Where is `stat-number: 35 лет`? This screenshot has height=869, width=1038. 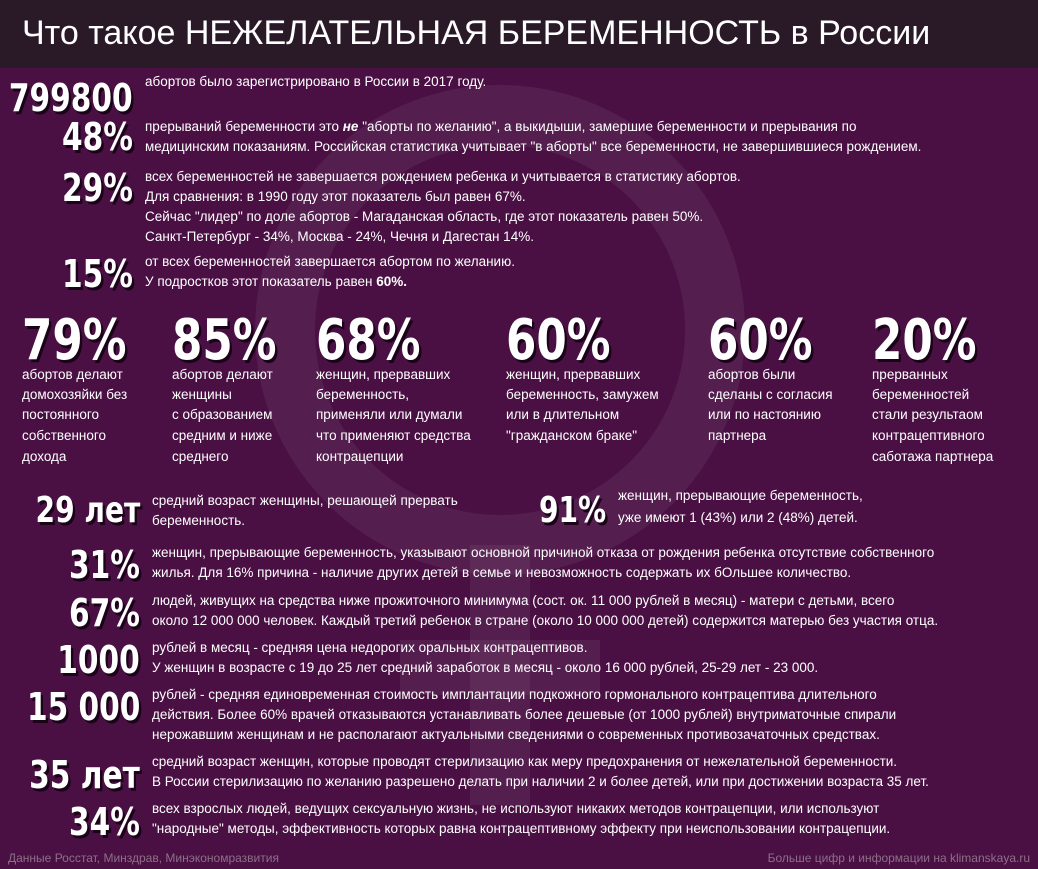 stat-number: 35 лет is located at coordinates (84, 775).